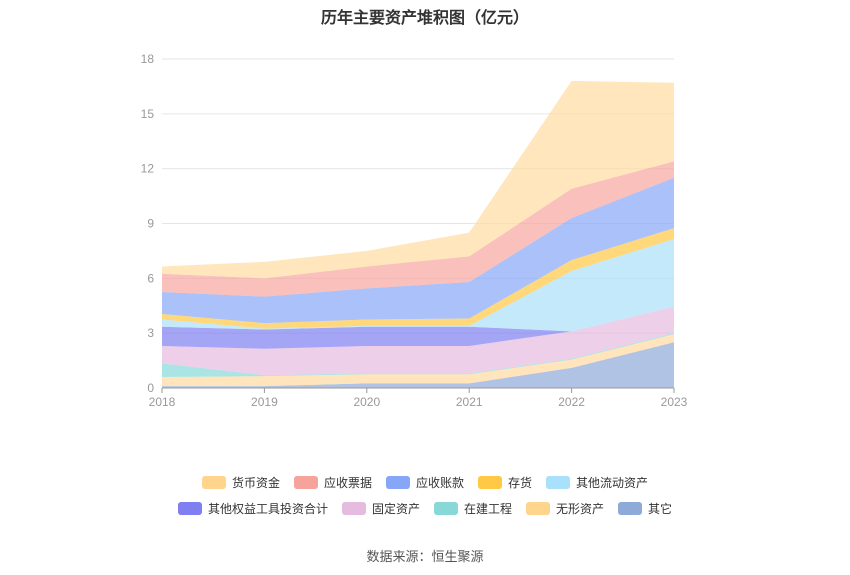 Image resolution: width=850 pixels, height=575 pixels. Describe the element at coordinates (505, 482) in the screenshot. I see `legend-item: 存货` at that location.